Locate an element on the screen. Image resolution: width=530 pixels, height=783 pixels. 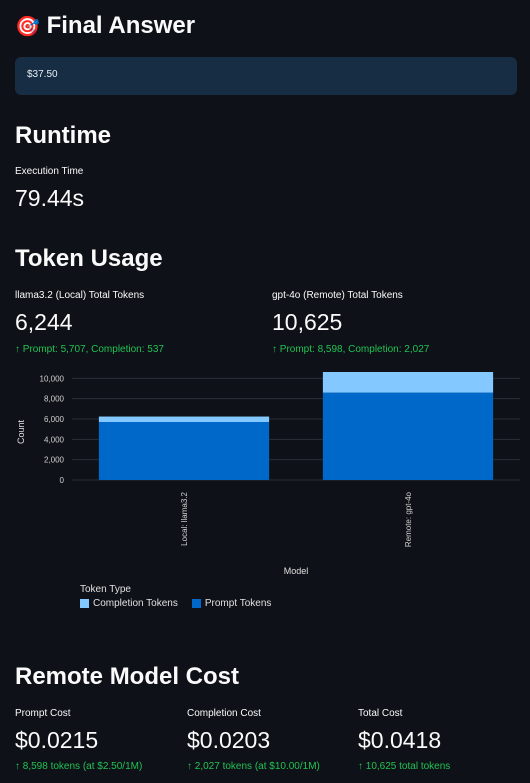
legend-swatch-completion is located at coordinates (84, 603).